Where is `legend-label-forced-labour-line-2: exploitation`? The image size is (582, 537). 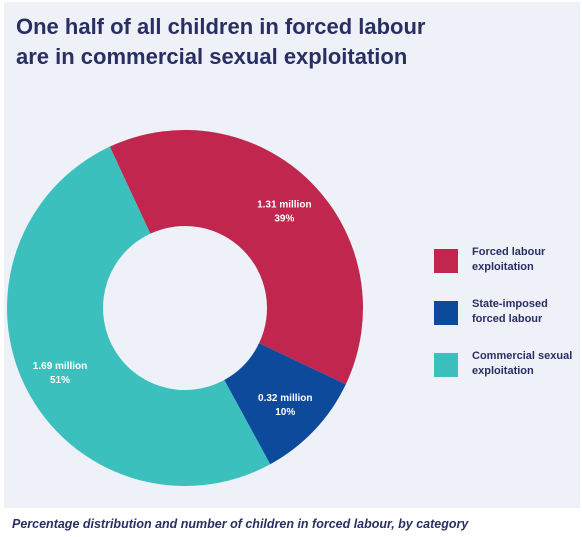 legend-label-forced-labour-line-2: exploitation is located at coordinates (503, 267).